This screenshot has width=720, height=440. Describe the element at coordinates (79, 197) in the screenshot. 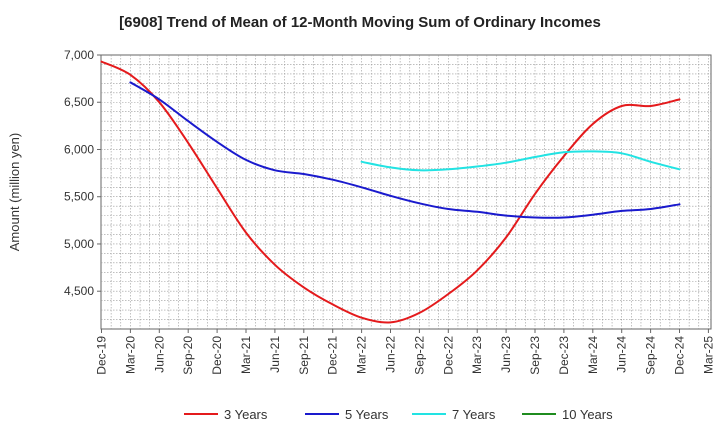

I see `y-tick-label: 5,500` at that location.